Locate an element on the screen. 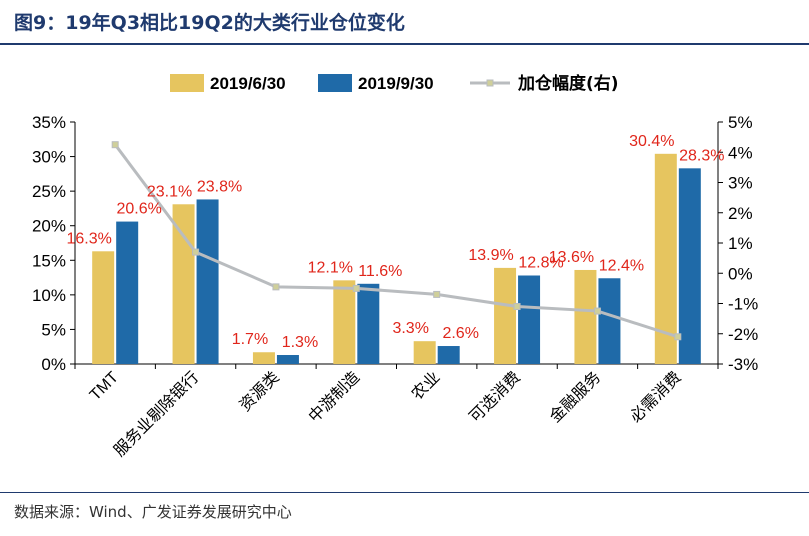  category-label: TMT is located at coordinates (104, 386).